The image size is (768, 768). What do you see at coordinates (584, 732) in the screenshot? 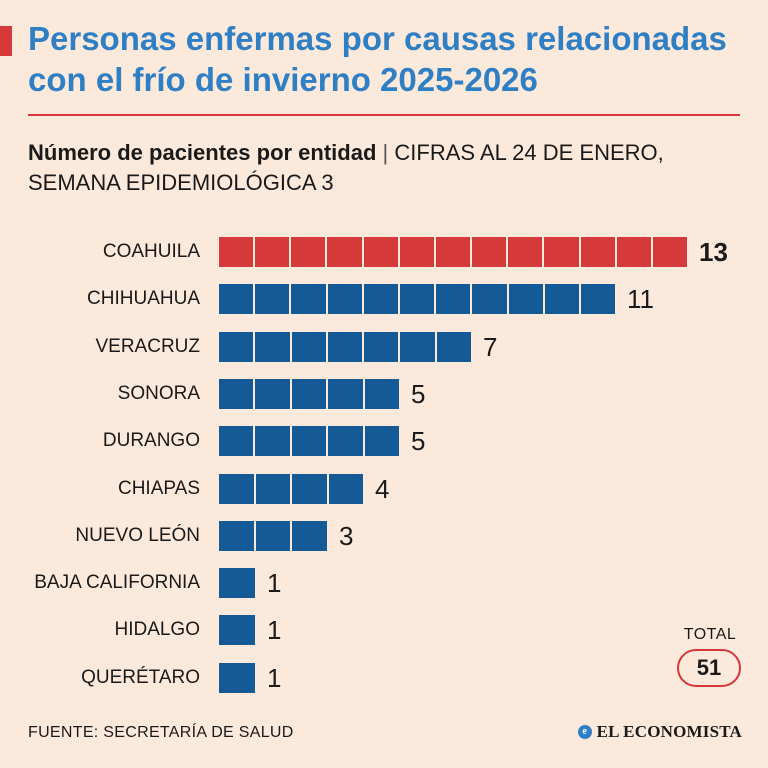
I see `brand-e-icon: e` at bounding box center [584, 732].